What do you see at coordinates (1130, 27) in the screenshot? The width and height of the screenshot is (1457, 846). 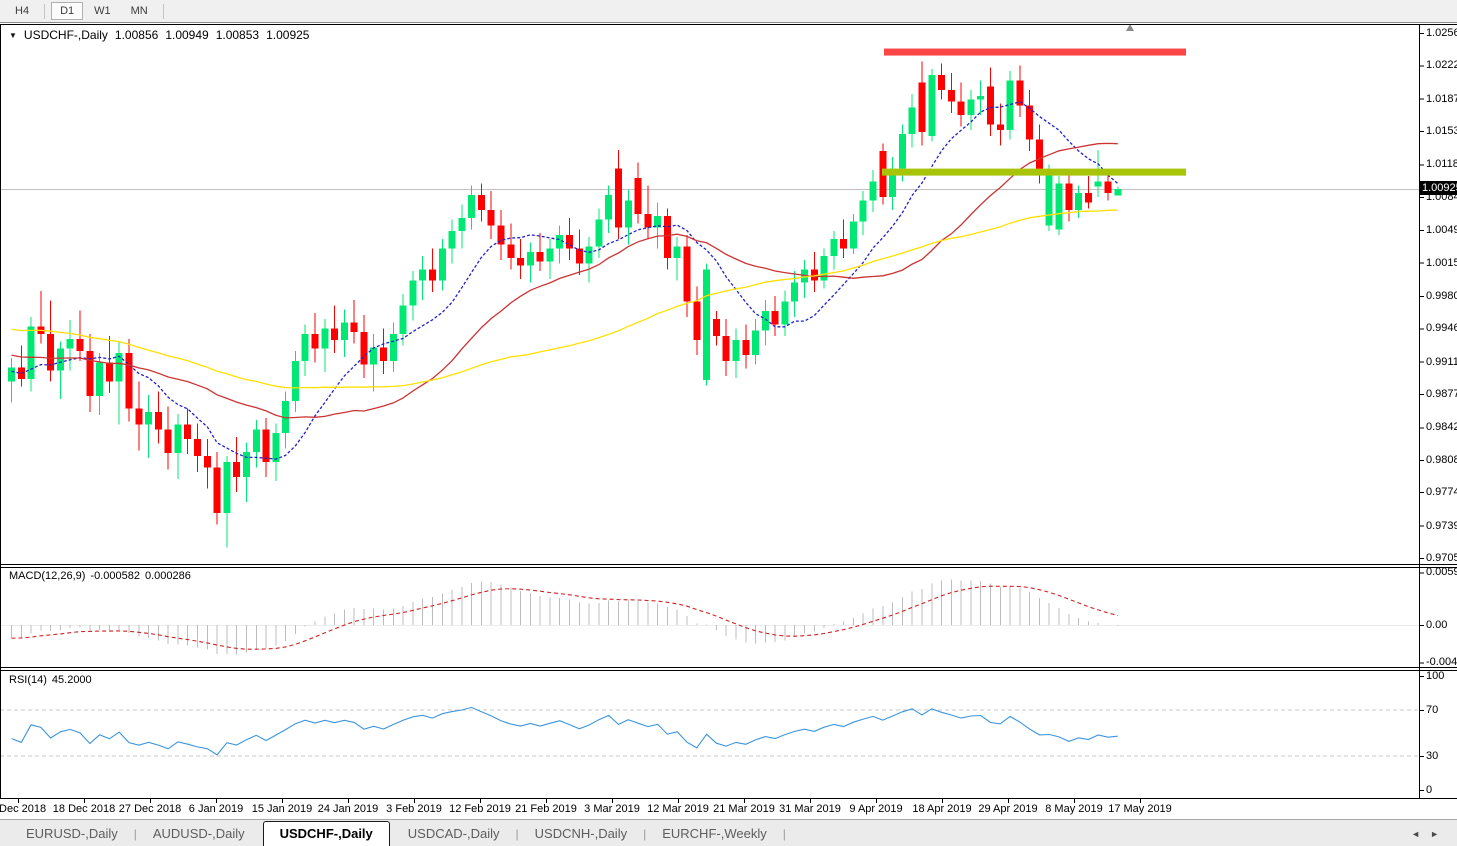 I see `chart-shift-icon` at bounding box center [1130, 27].